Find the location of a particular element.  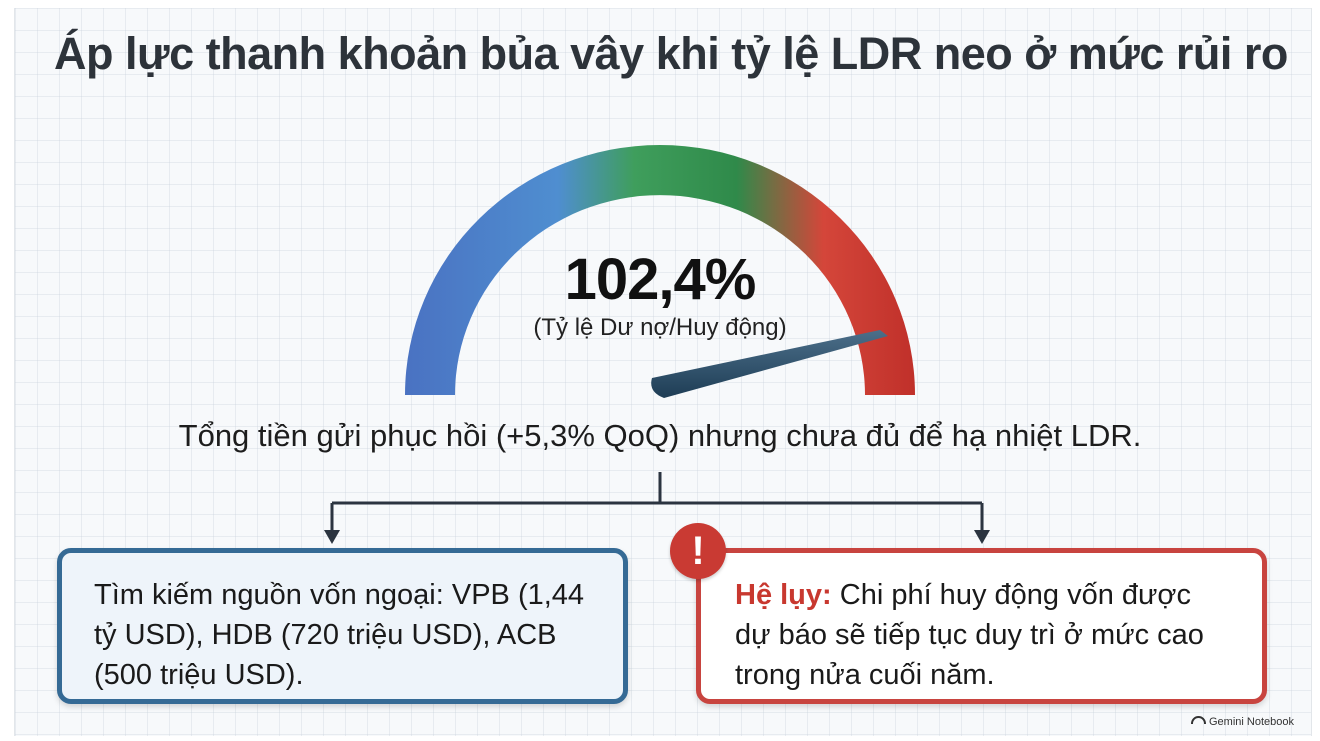

gauge-arc is located at coordinates (660, 270).